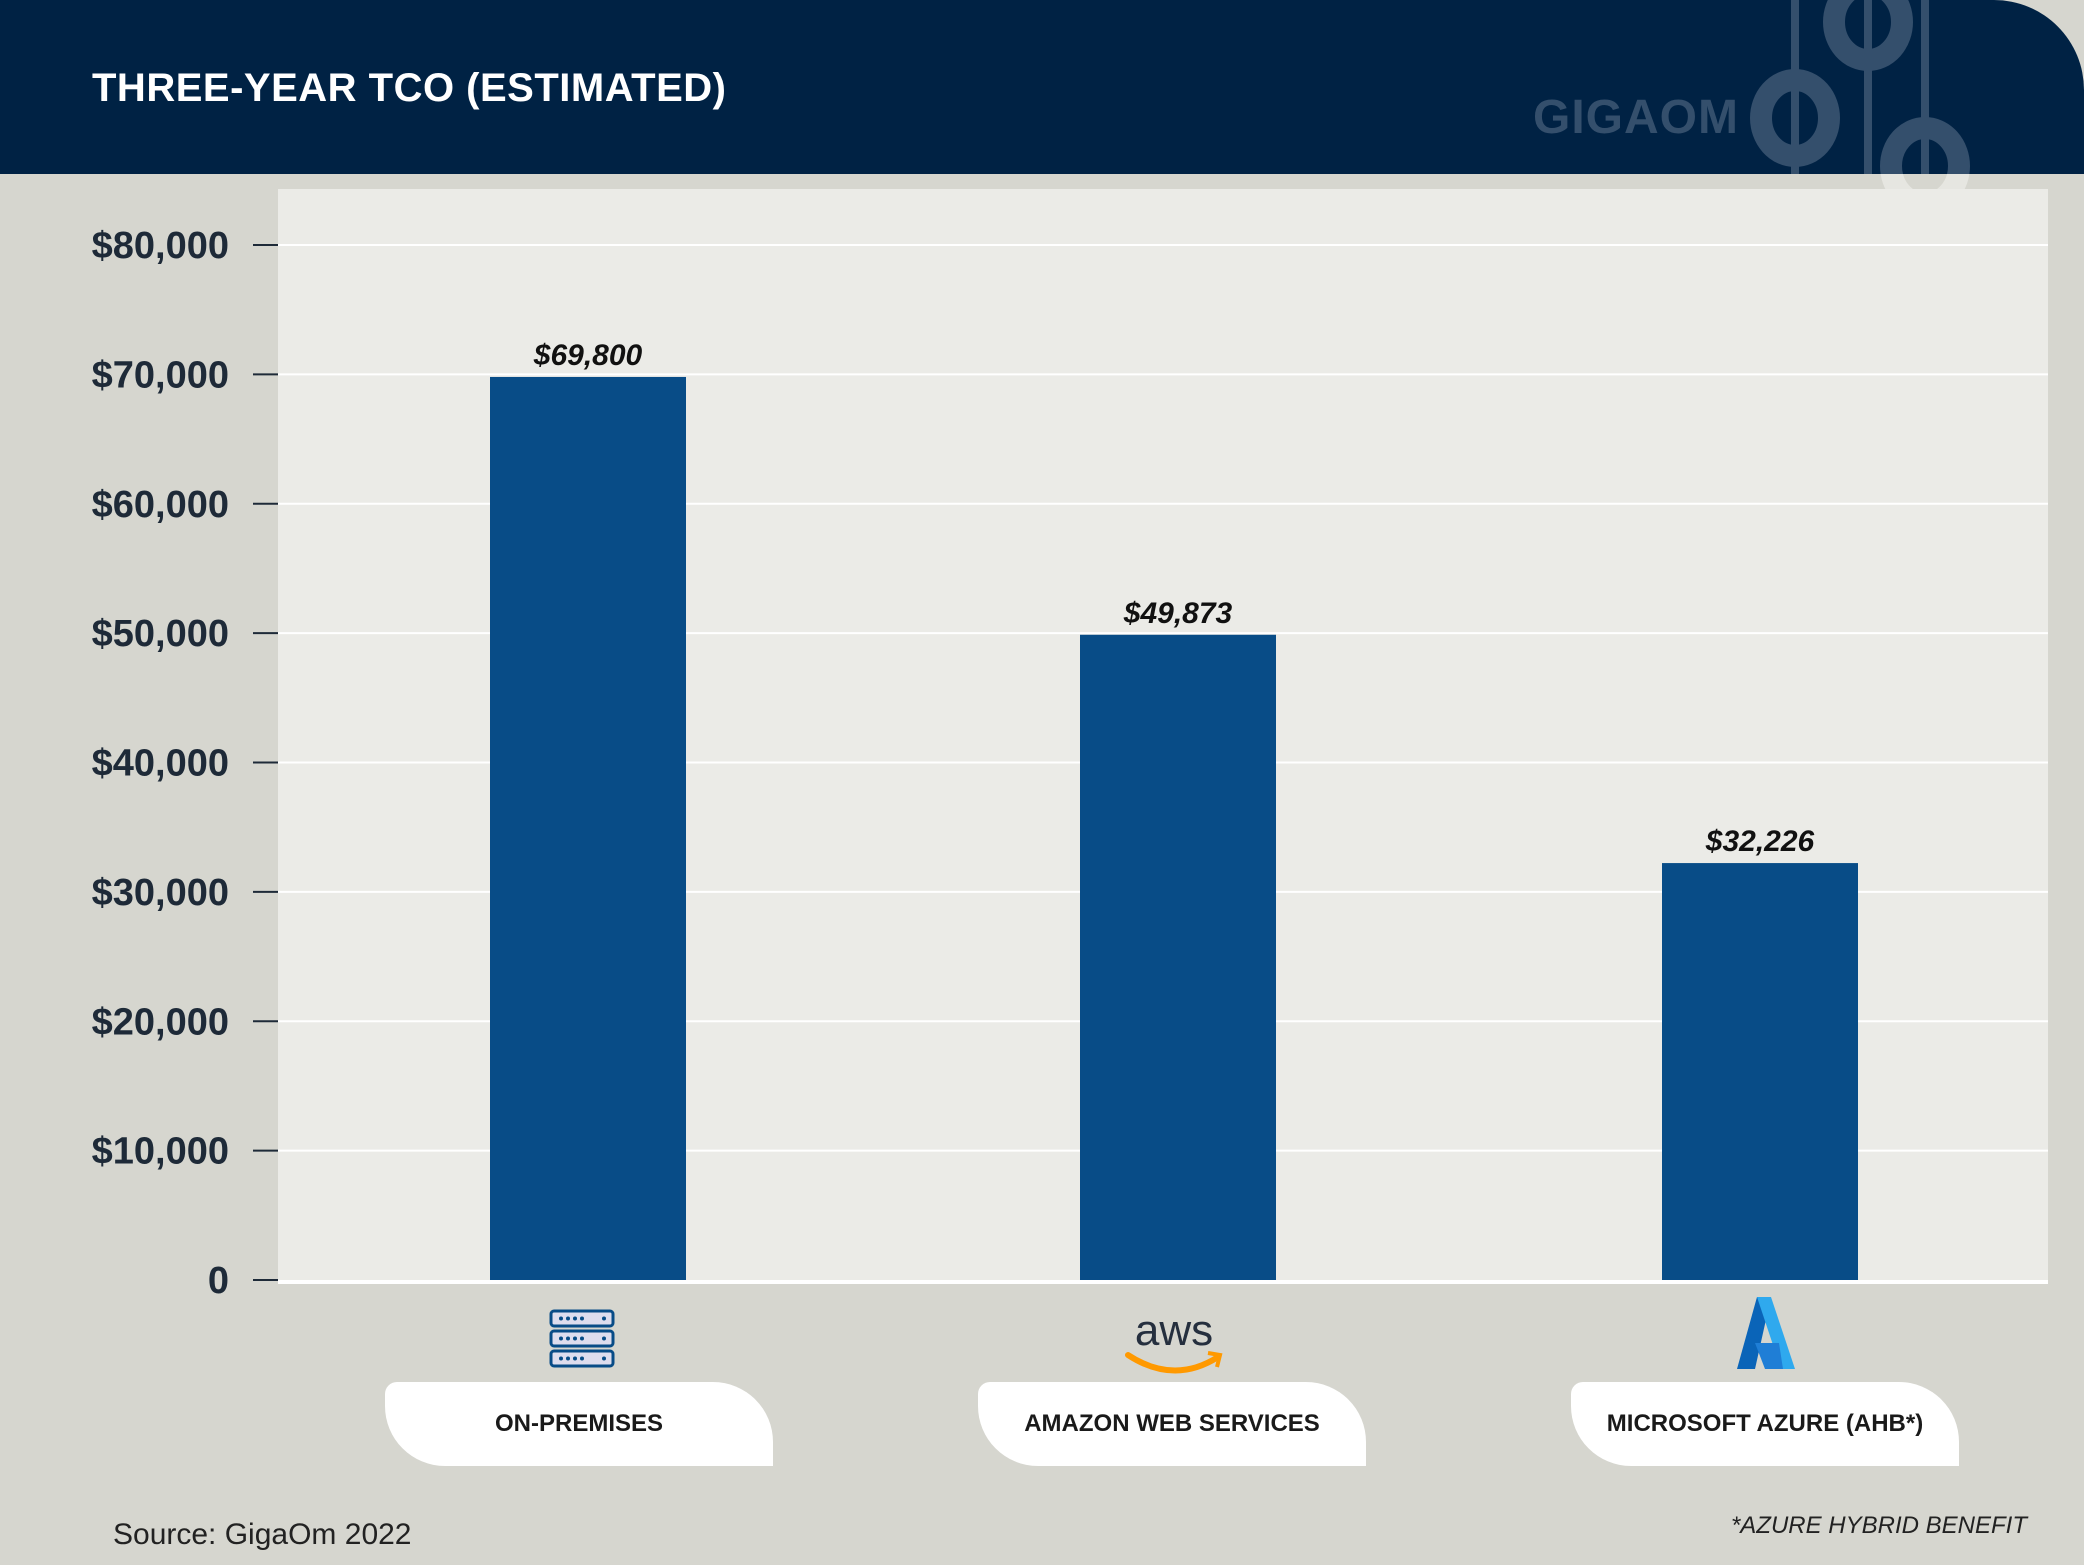  What do you see at coordinates (1636, 117) in the screenshot?
I see `gigaom-logo: GIGAOM` at bounding box center [1636, 117].